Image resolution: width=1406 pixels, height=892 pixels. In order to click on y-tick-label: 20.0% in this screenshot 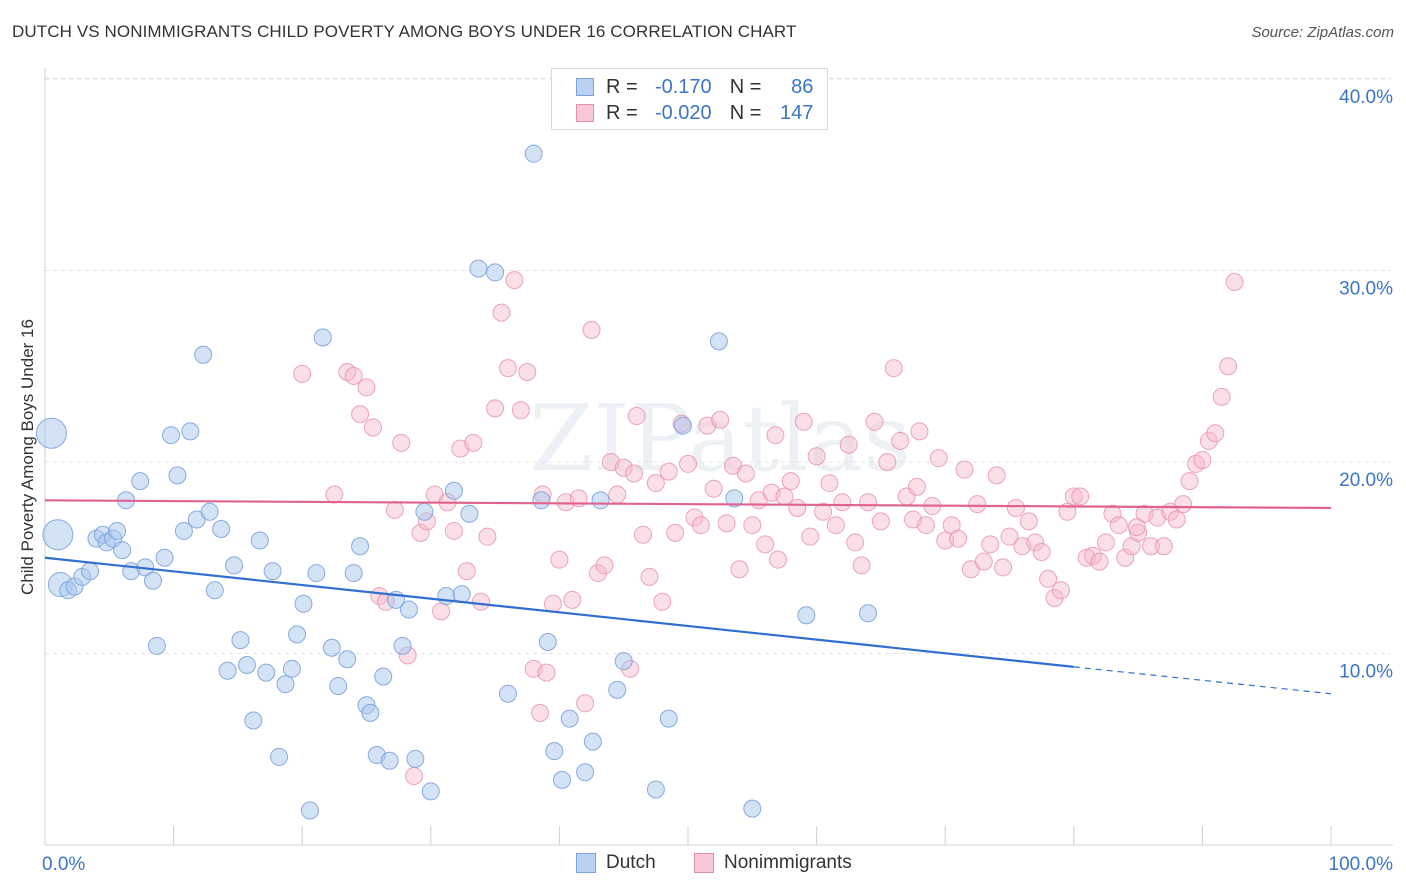, I will do `click(1366, 480)`.